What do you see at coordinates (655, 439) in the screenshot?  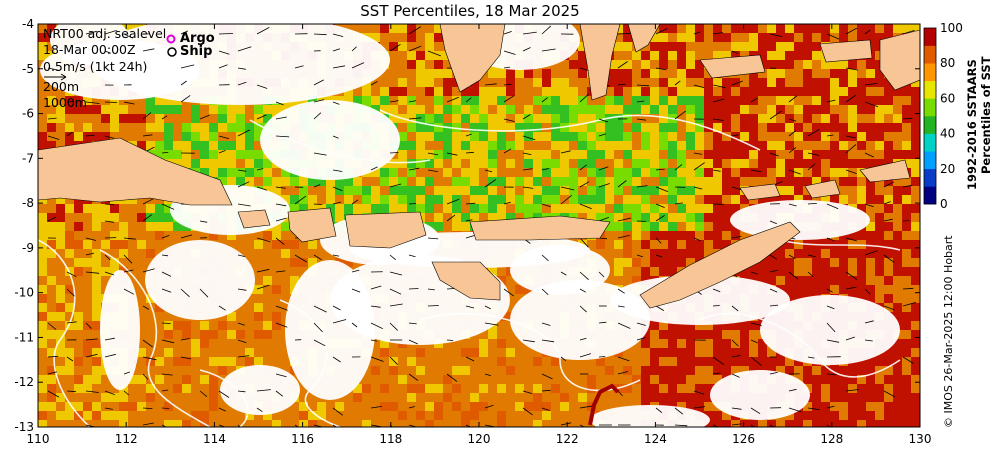 I see `x-tick-label: 124` at bounding box center [655, 439].